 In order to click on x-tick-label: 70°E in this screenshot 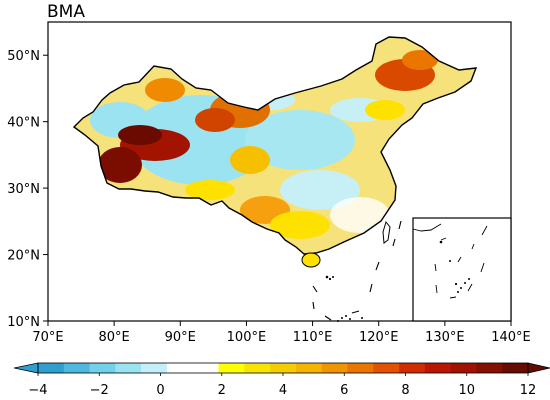, I will do `click(47, 337)`.